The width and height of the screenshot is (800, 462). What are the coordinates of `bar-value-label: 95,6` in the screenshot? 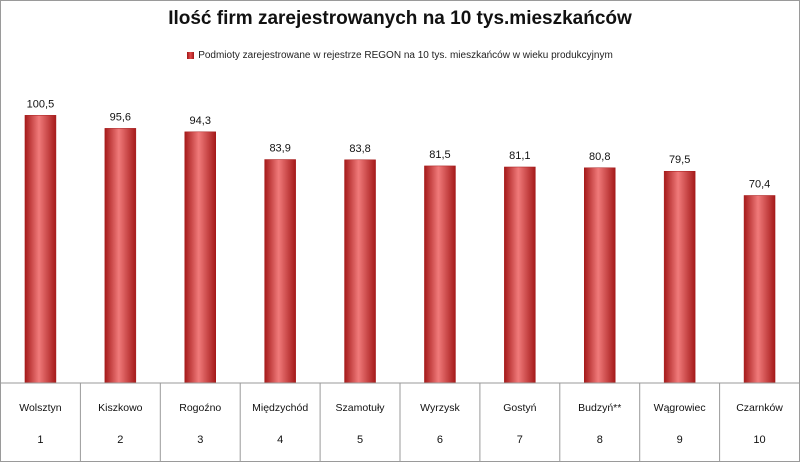 It's located at (120, 117).